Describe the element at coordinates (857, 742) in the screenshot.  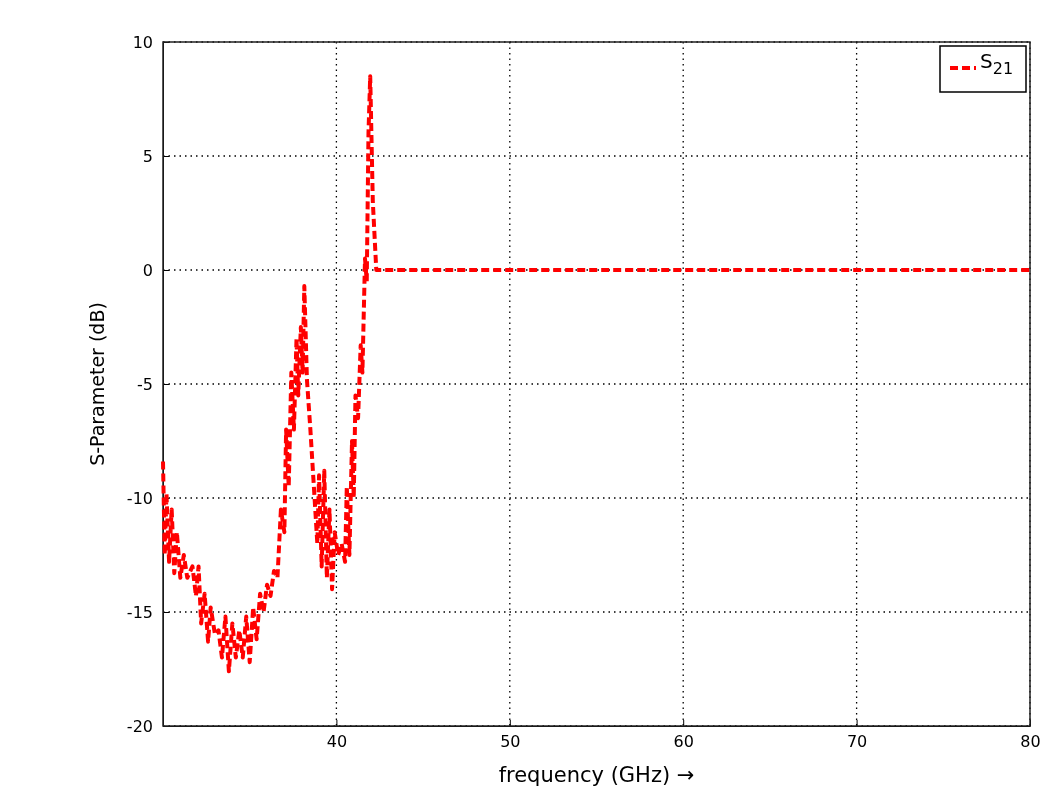
I see `x-tick-label: 70` at that location.